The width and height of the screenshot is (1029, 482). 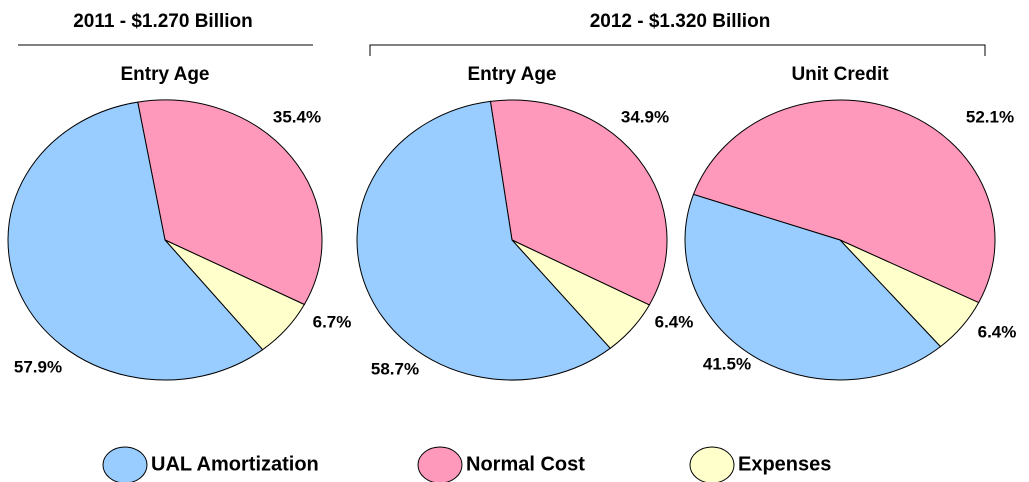 I want to click on legend-label: UAL Amortization, so click(x=235, y=464).